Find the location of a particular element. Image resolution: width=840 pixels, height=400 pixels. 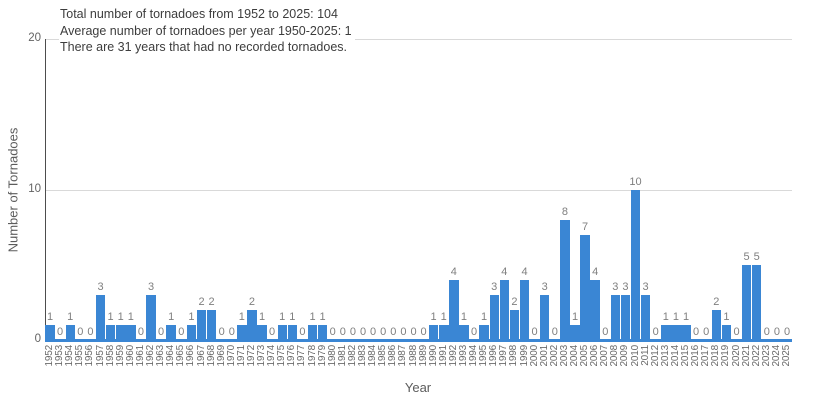

value-label-1990: 1 is located at coordinates (433, 317).